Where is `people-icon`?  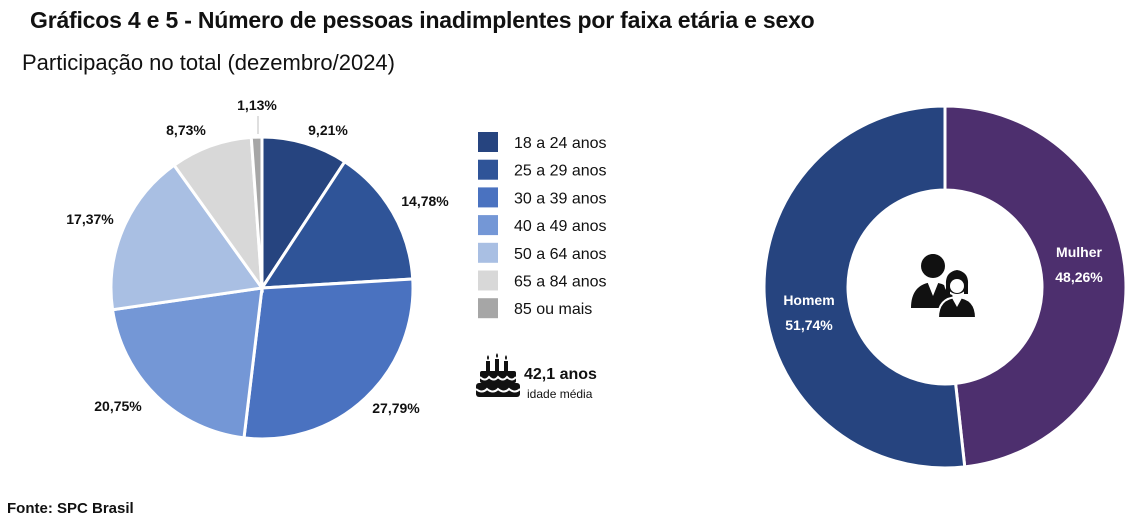
people-icon is located at coordinates (944, 286).